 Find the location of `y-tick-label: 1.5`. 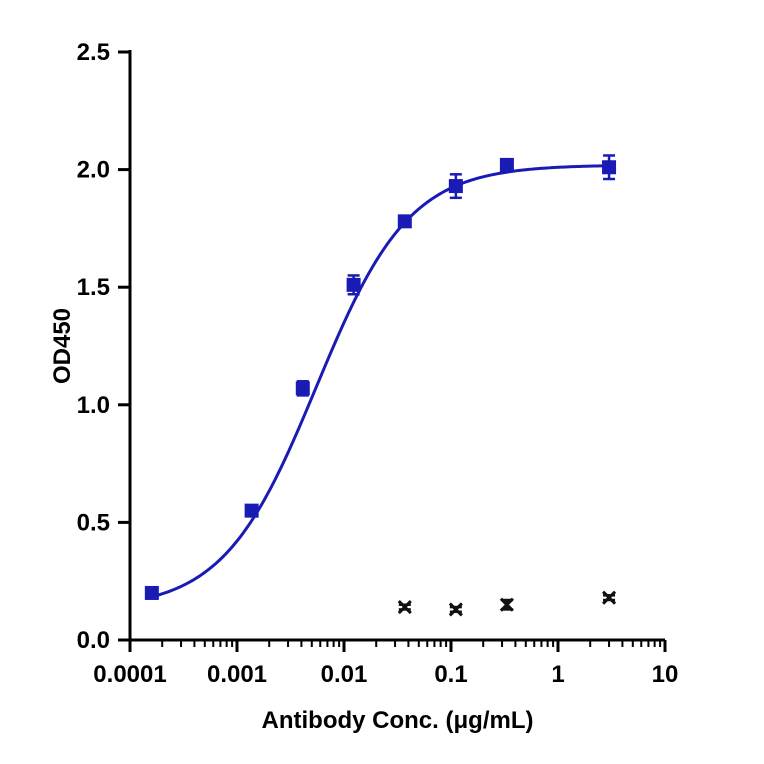

y-tick-label: 1.5 is located at coordinates (93, 287).